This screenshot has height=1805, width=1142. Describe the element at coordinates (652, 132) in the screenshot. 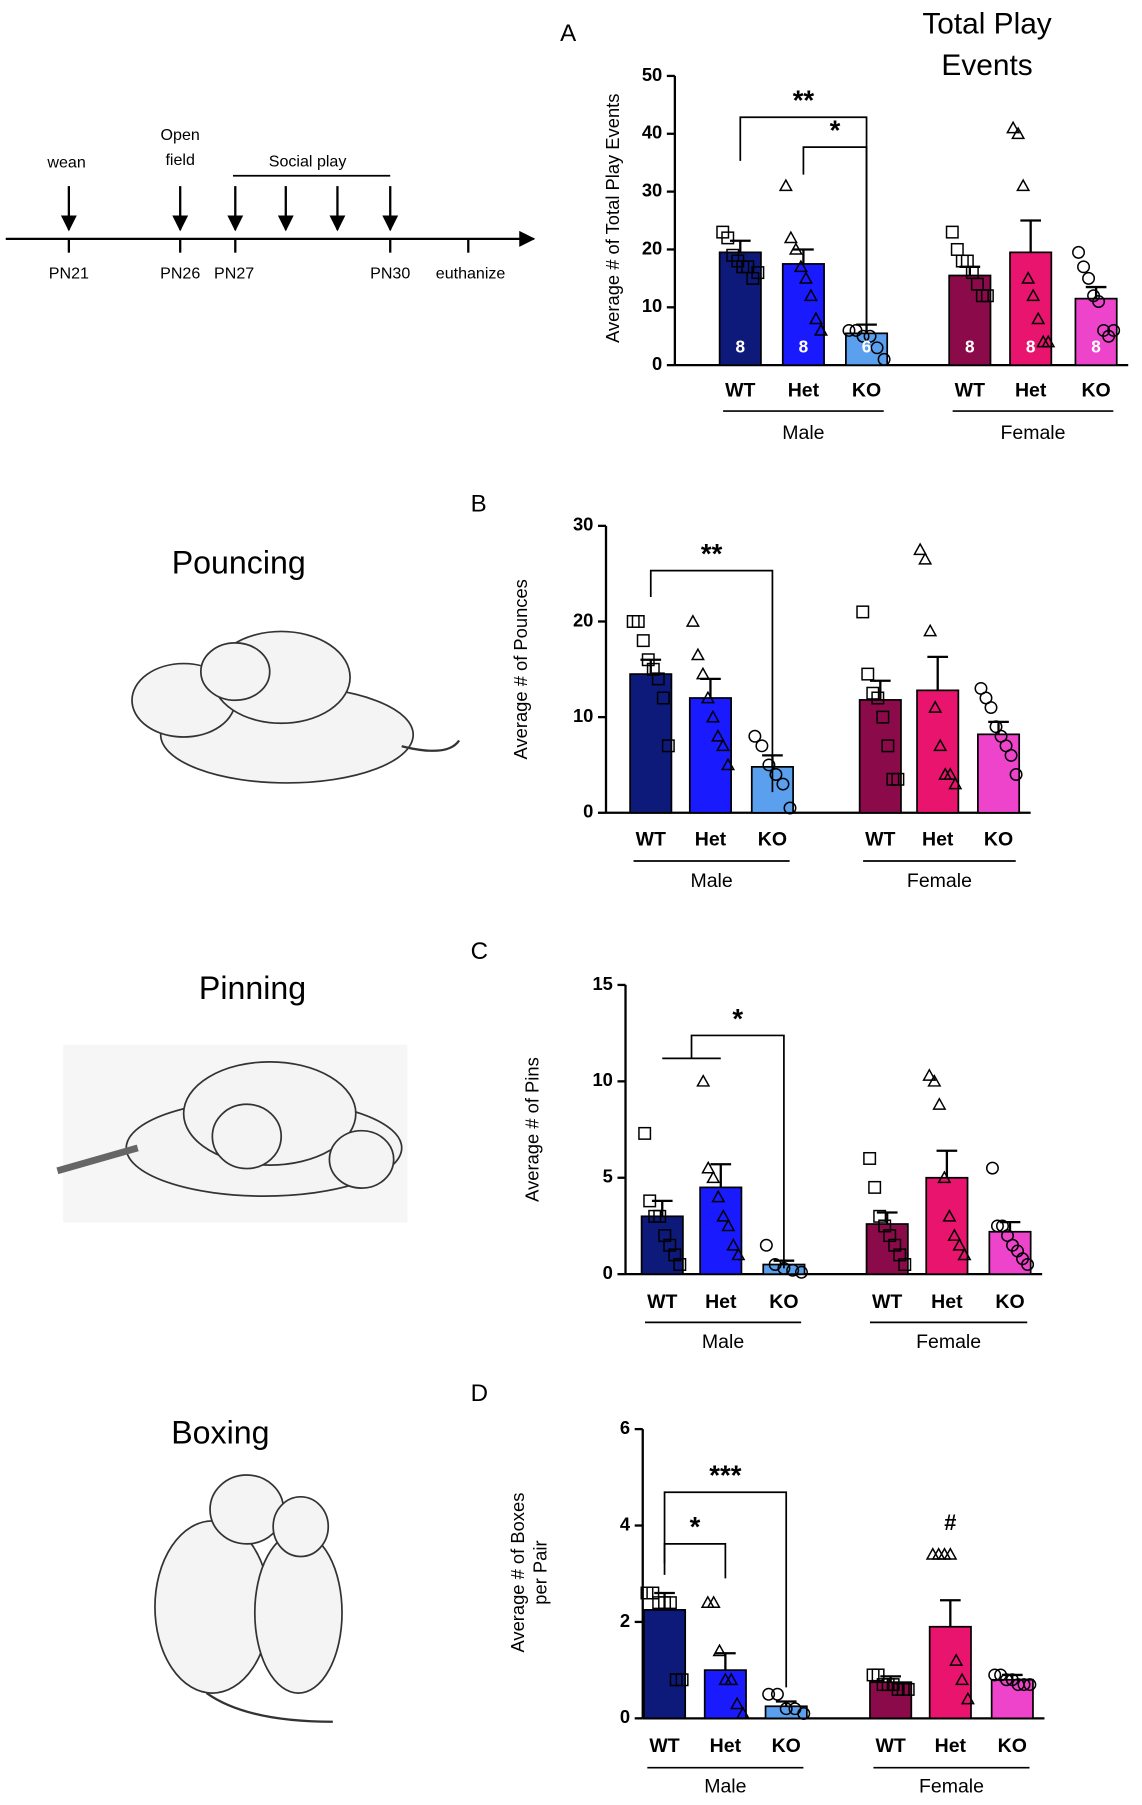

I see `y-tick-label: 40` at that location.